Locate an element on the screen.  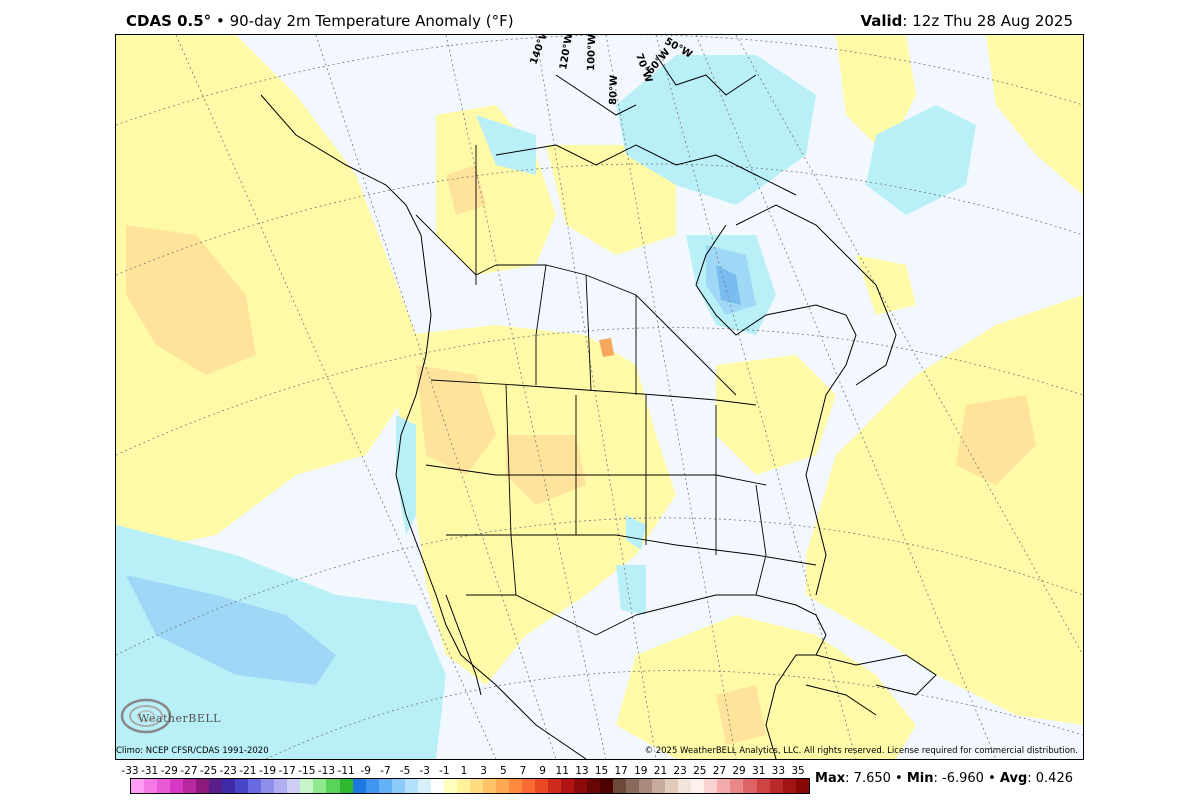
warm-strong-areas is located at coordinates (606, 347).